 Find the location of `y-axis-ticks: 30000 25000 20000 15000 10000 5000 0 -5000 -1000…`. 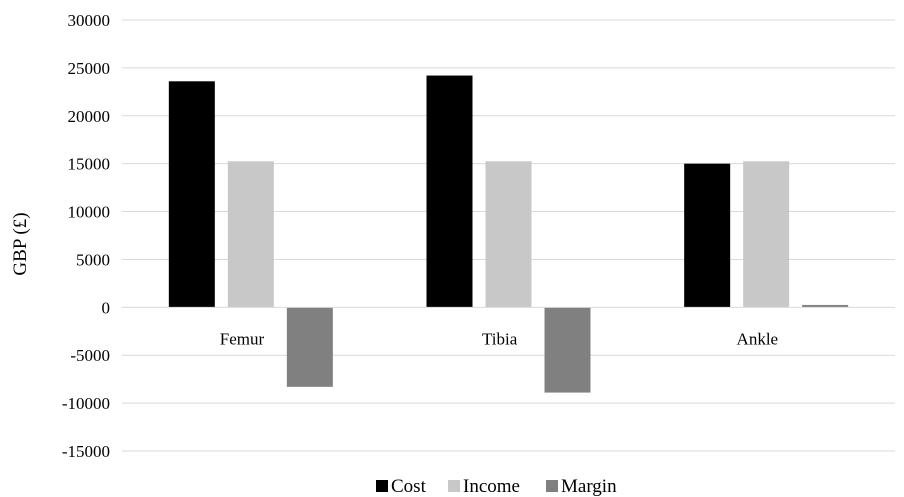

y-axis-ticks: 30000 25000 20000 15000 10000 5000 0 -5000 -1000… is located at coordinates (86, 236).